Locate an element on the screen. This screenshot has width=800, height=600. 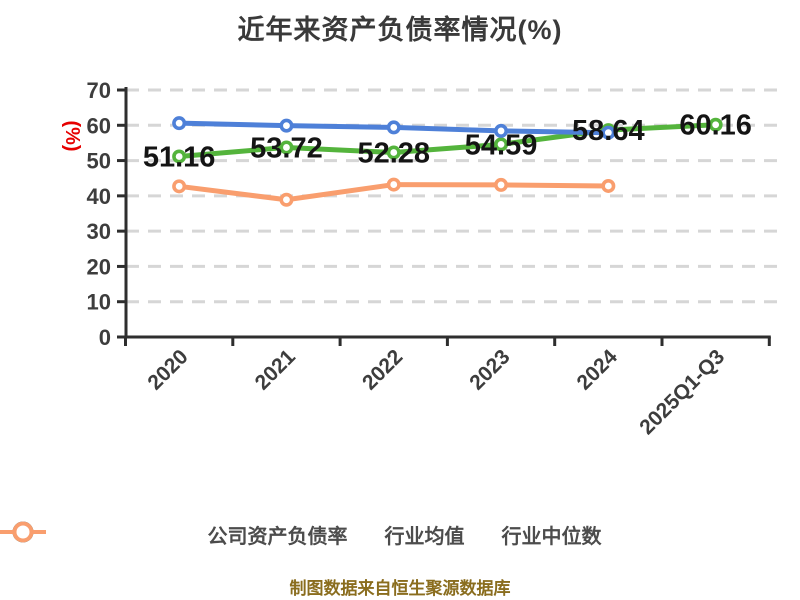
legend-item-industry-median: 行业中位数 is located at coordinates (301, 534).